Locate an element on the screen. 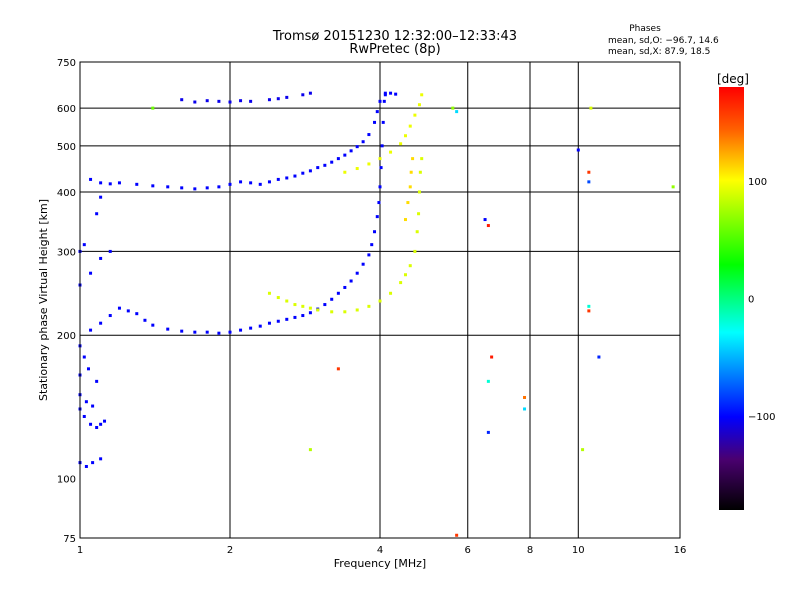 This screenshot has width=800, height=600. stats-o-line: mean, sd,O: −96.7, 14.6 is located at coordinates (663, 41).